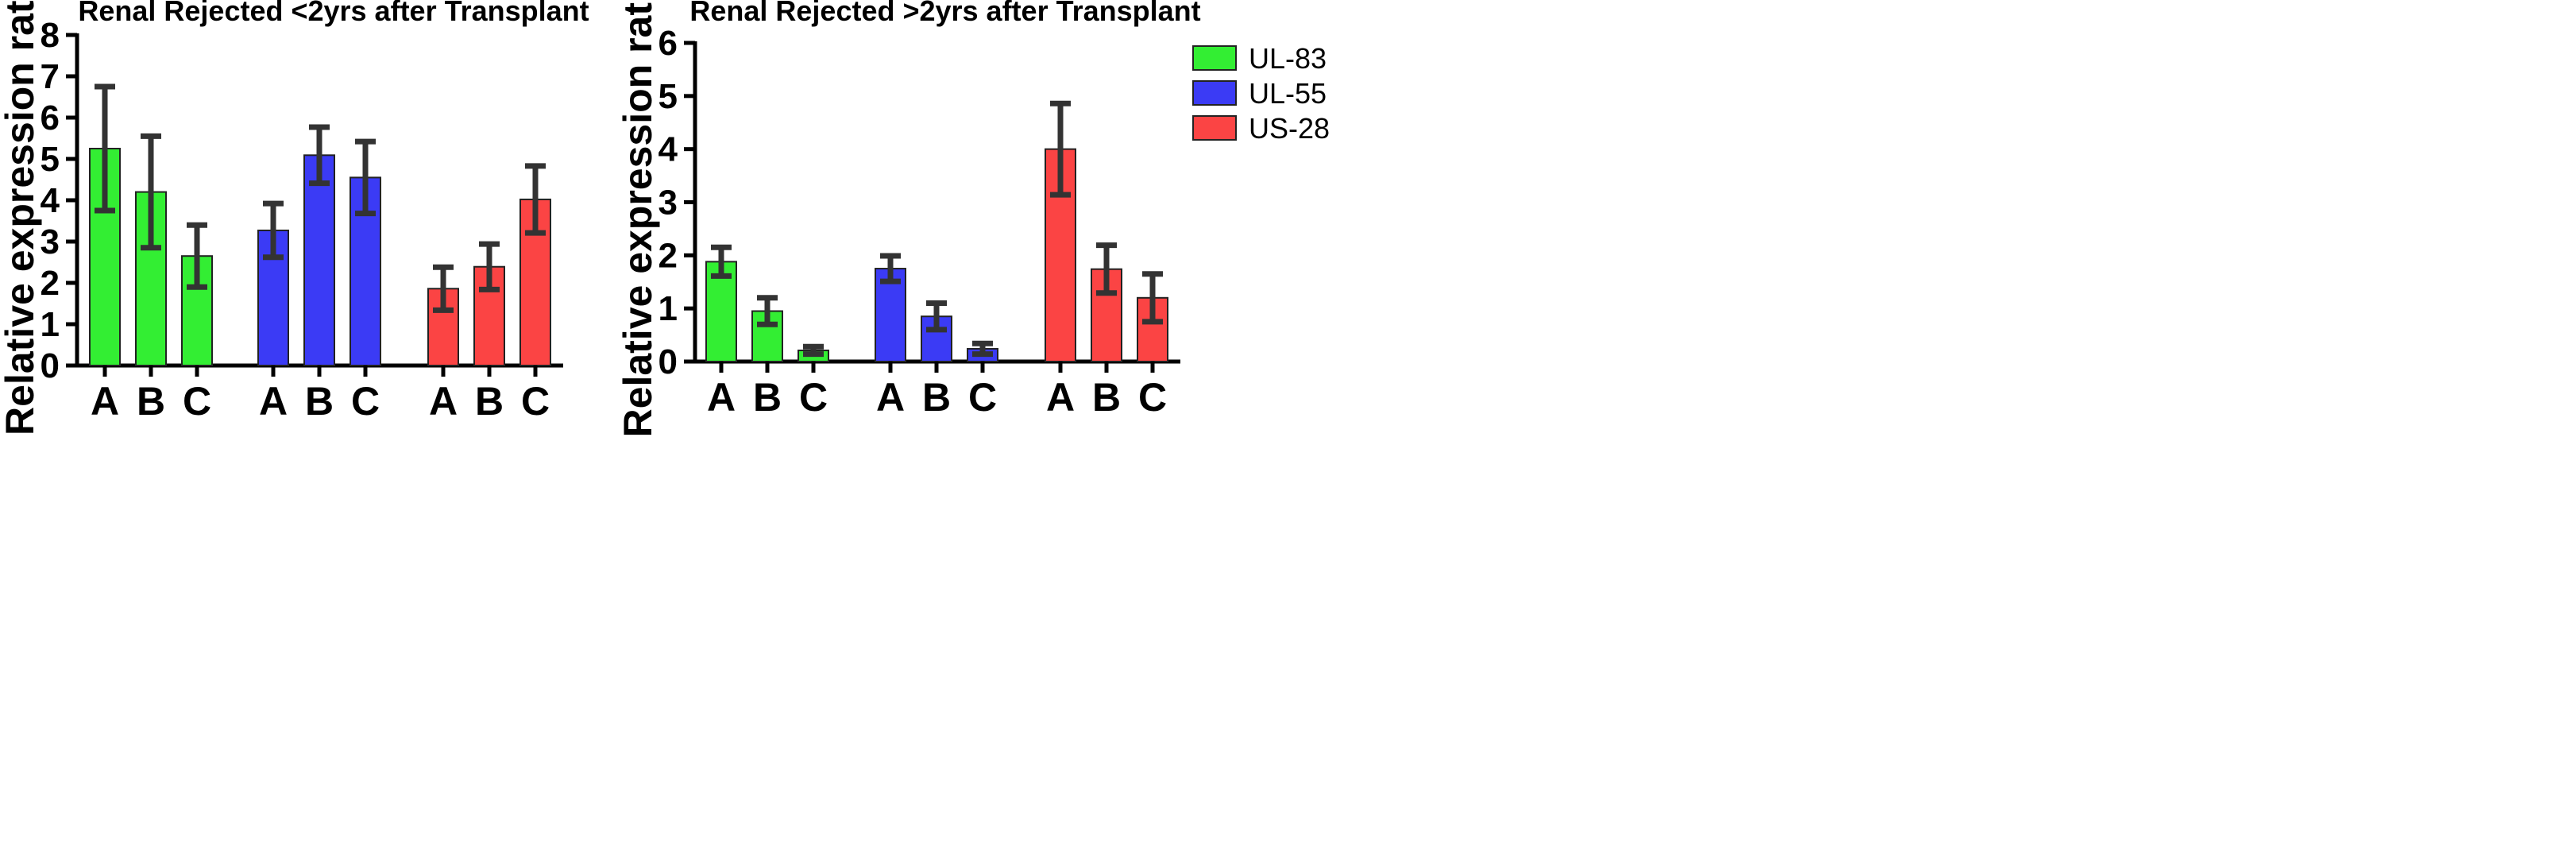 Image resolution: width=2576 pixels, height=855 pixels. Describe the element at coordinates (1288, 58) in the screenshot. I see `legend-label: UL-83` at that location.